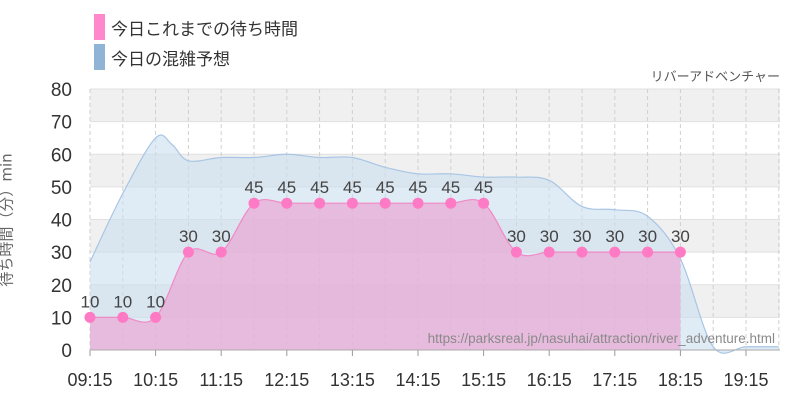 Image resolution: width=800 pixels, height=400 pixels. I want to click on legend-item-actual: 今日これまでの待ち時間, so click(196, 27).